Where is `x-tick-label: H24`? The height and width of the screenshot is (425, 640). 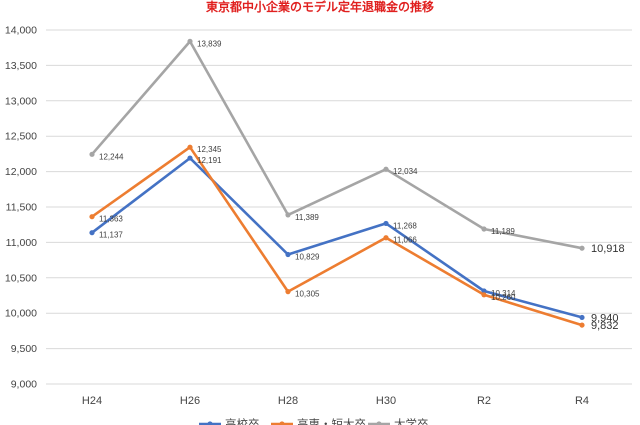
x-tick-label: H24 is located at coordinates (92, 401).